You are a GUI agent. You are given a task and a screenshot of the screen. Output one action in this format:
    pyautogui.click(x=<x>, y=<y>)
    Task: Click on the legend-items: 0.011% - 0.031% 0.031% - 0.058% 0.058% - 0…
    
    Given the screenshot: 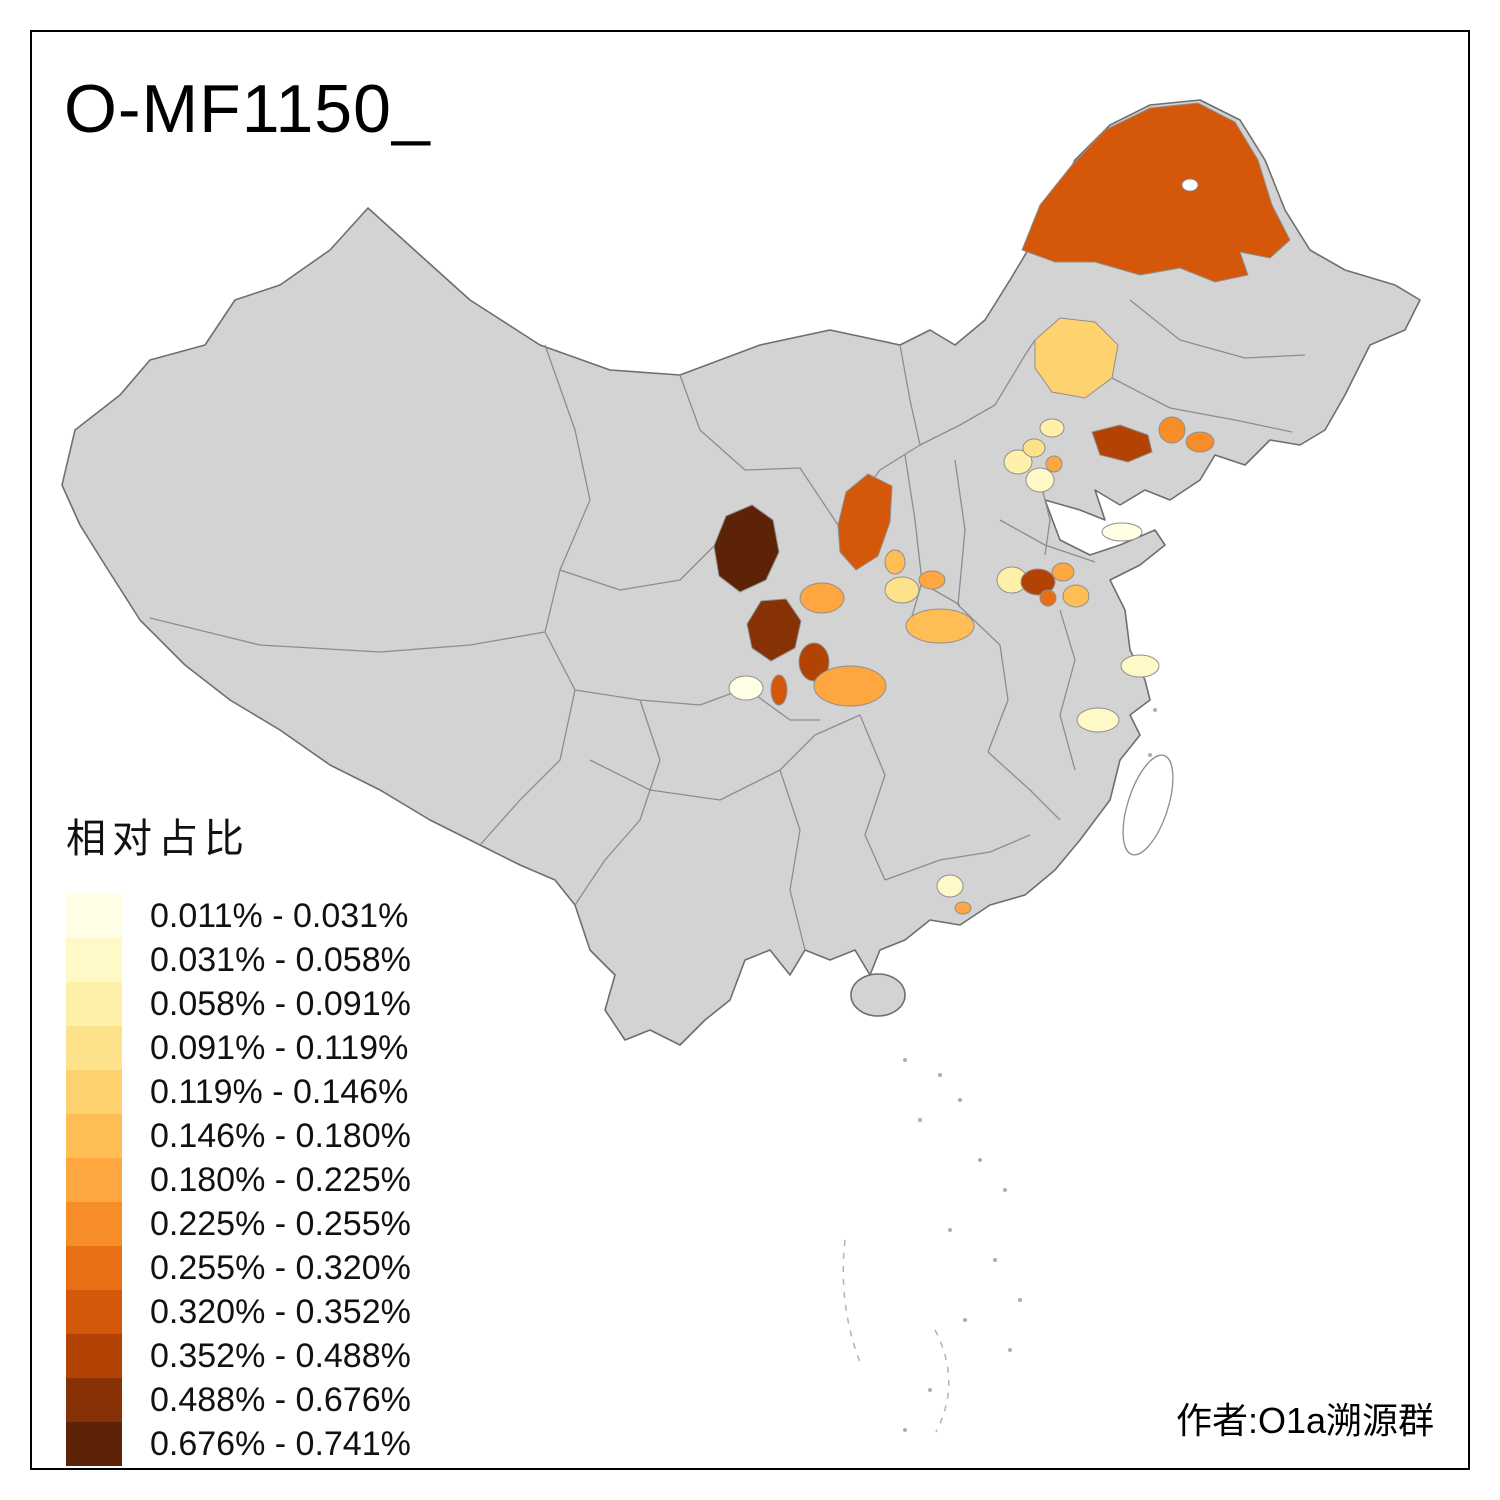 What is the action you would take?
    pyautogui.click(x=238, y=1180)
    